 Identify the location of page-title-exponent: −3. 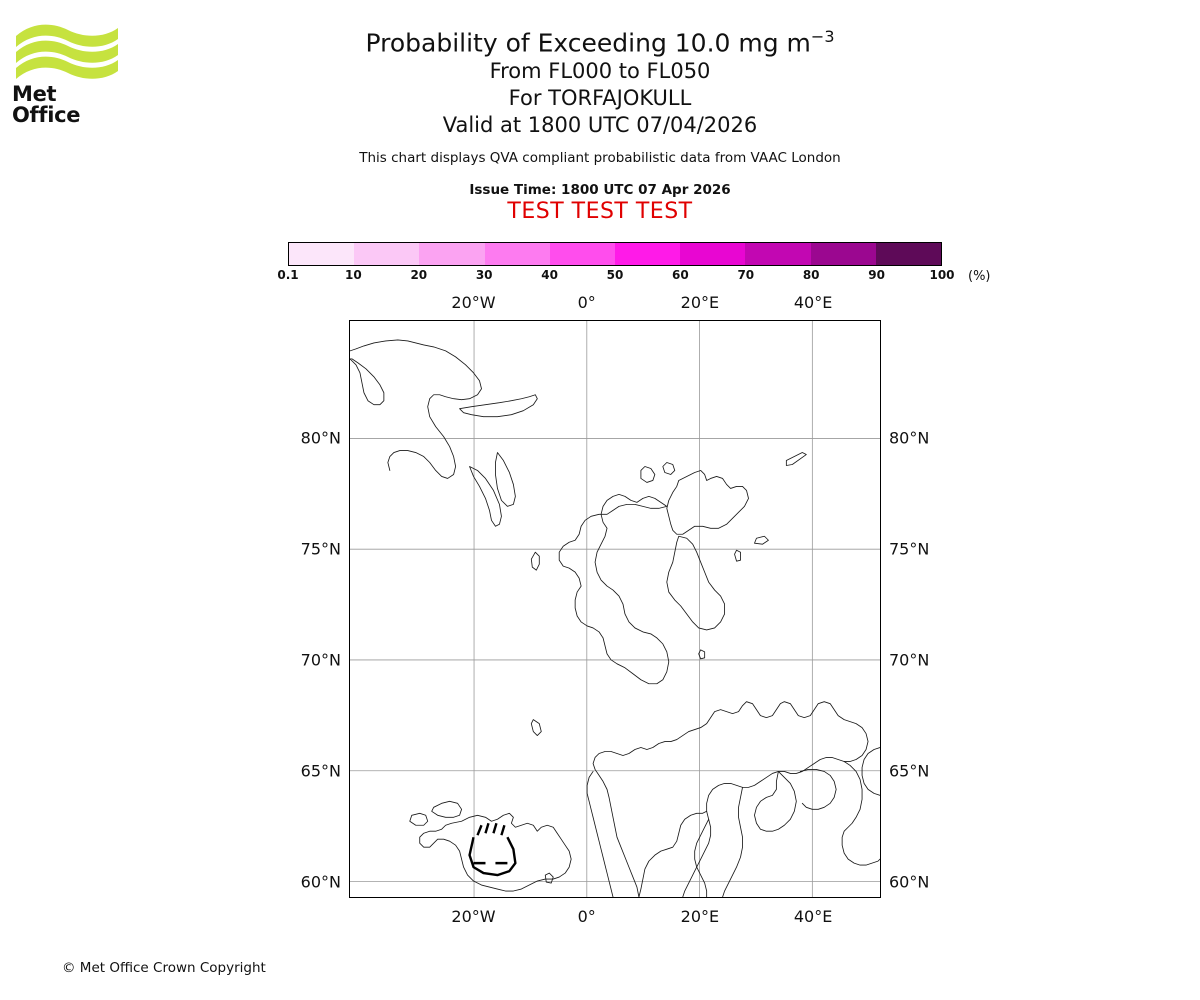
(822, 36).